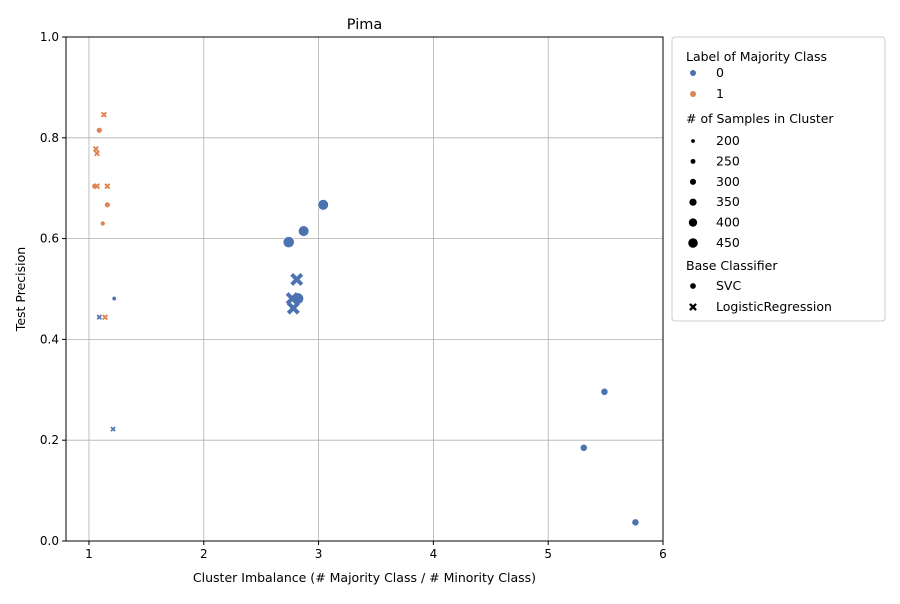  Describe the element at coordinates (49, 440) in the screenshot. I see `y-tick-label: 0.2` at that location.